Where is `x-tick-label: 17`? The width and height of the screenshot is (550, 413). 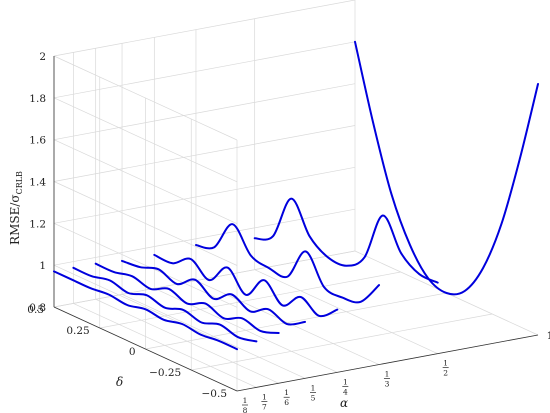 x-tick-label: 17 is located at coordinates (264, 401).